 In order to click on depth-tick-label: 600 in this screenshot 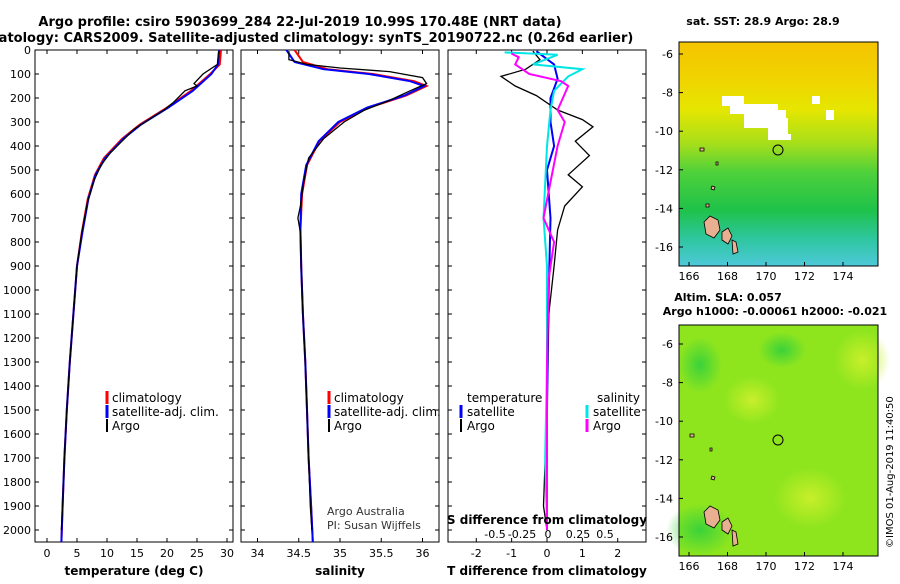, I will do `click(20, 194)`.